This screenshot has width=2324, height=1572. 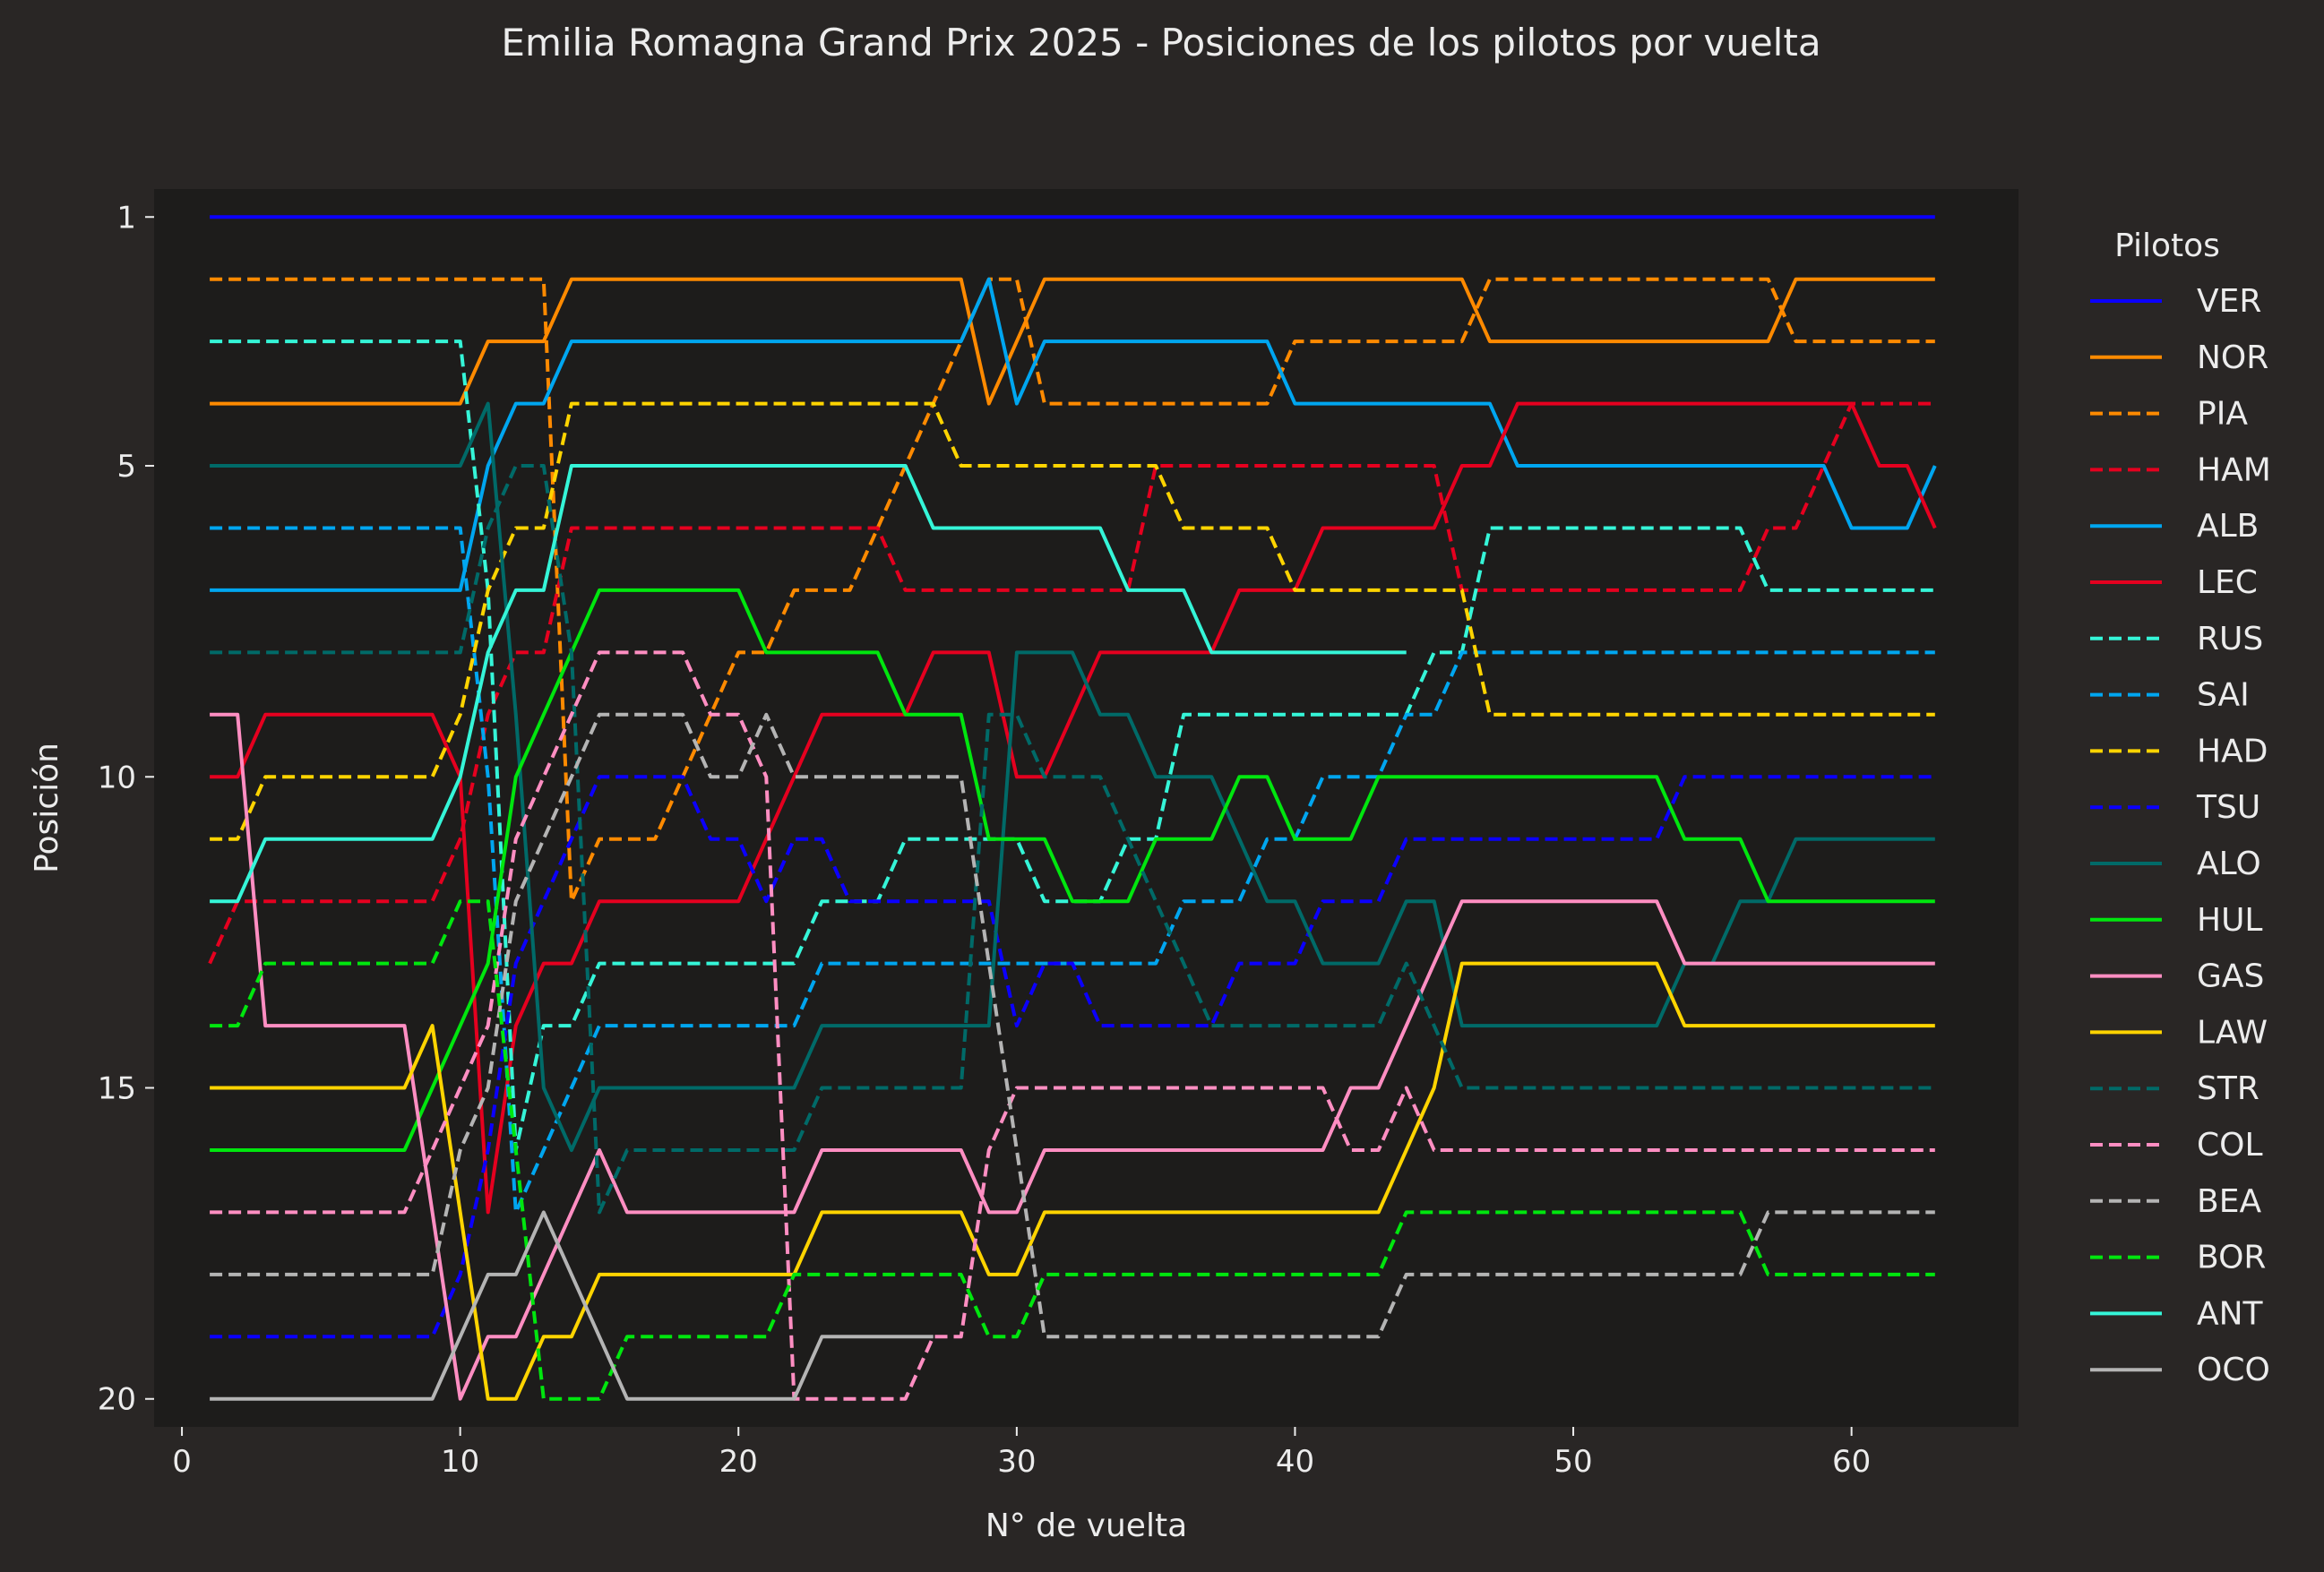 I want to click on x-tick-label: 0, so click(x=182, y=1462).